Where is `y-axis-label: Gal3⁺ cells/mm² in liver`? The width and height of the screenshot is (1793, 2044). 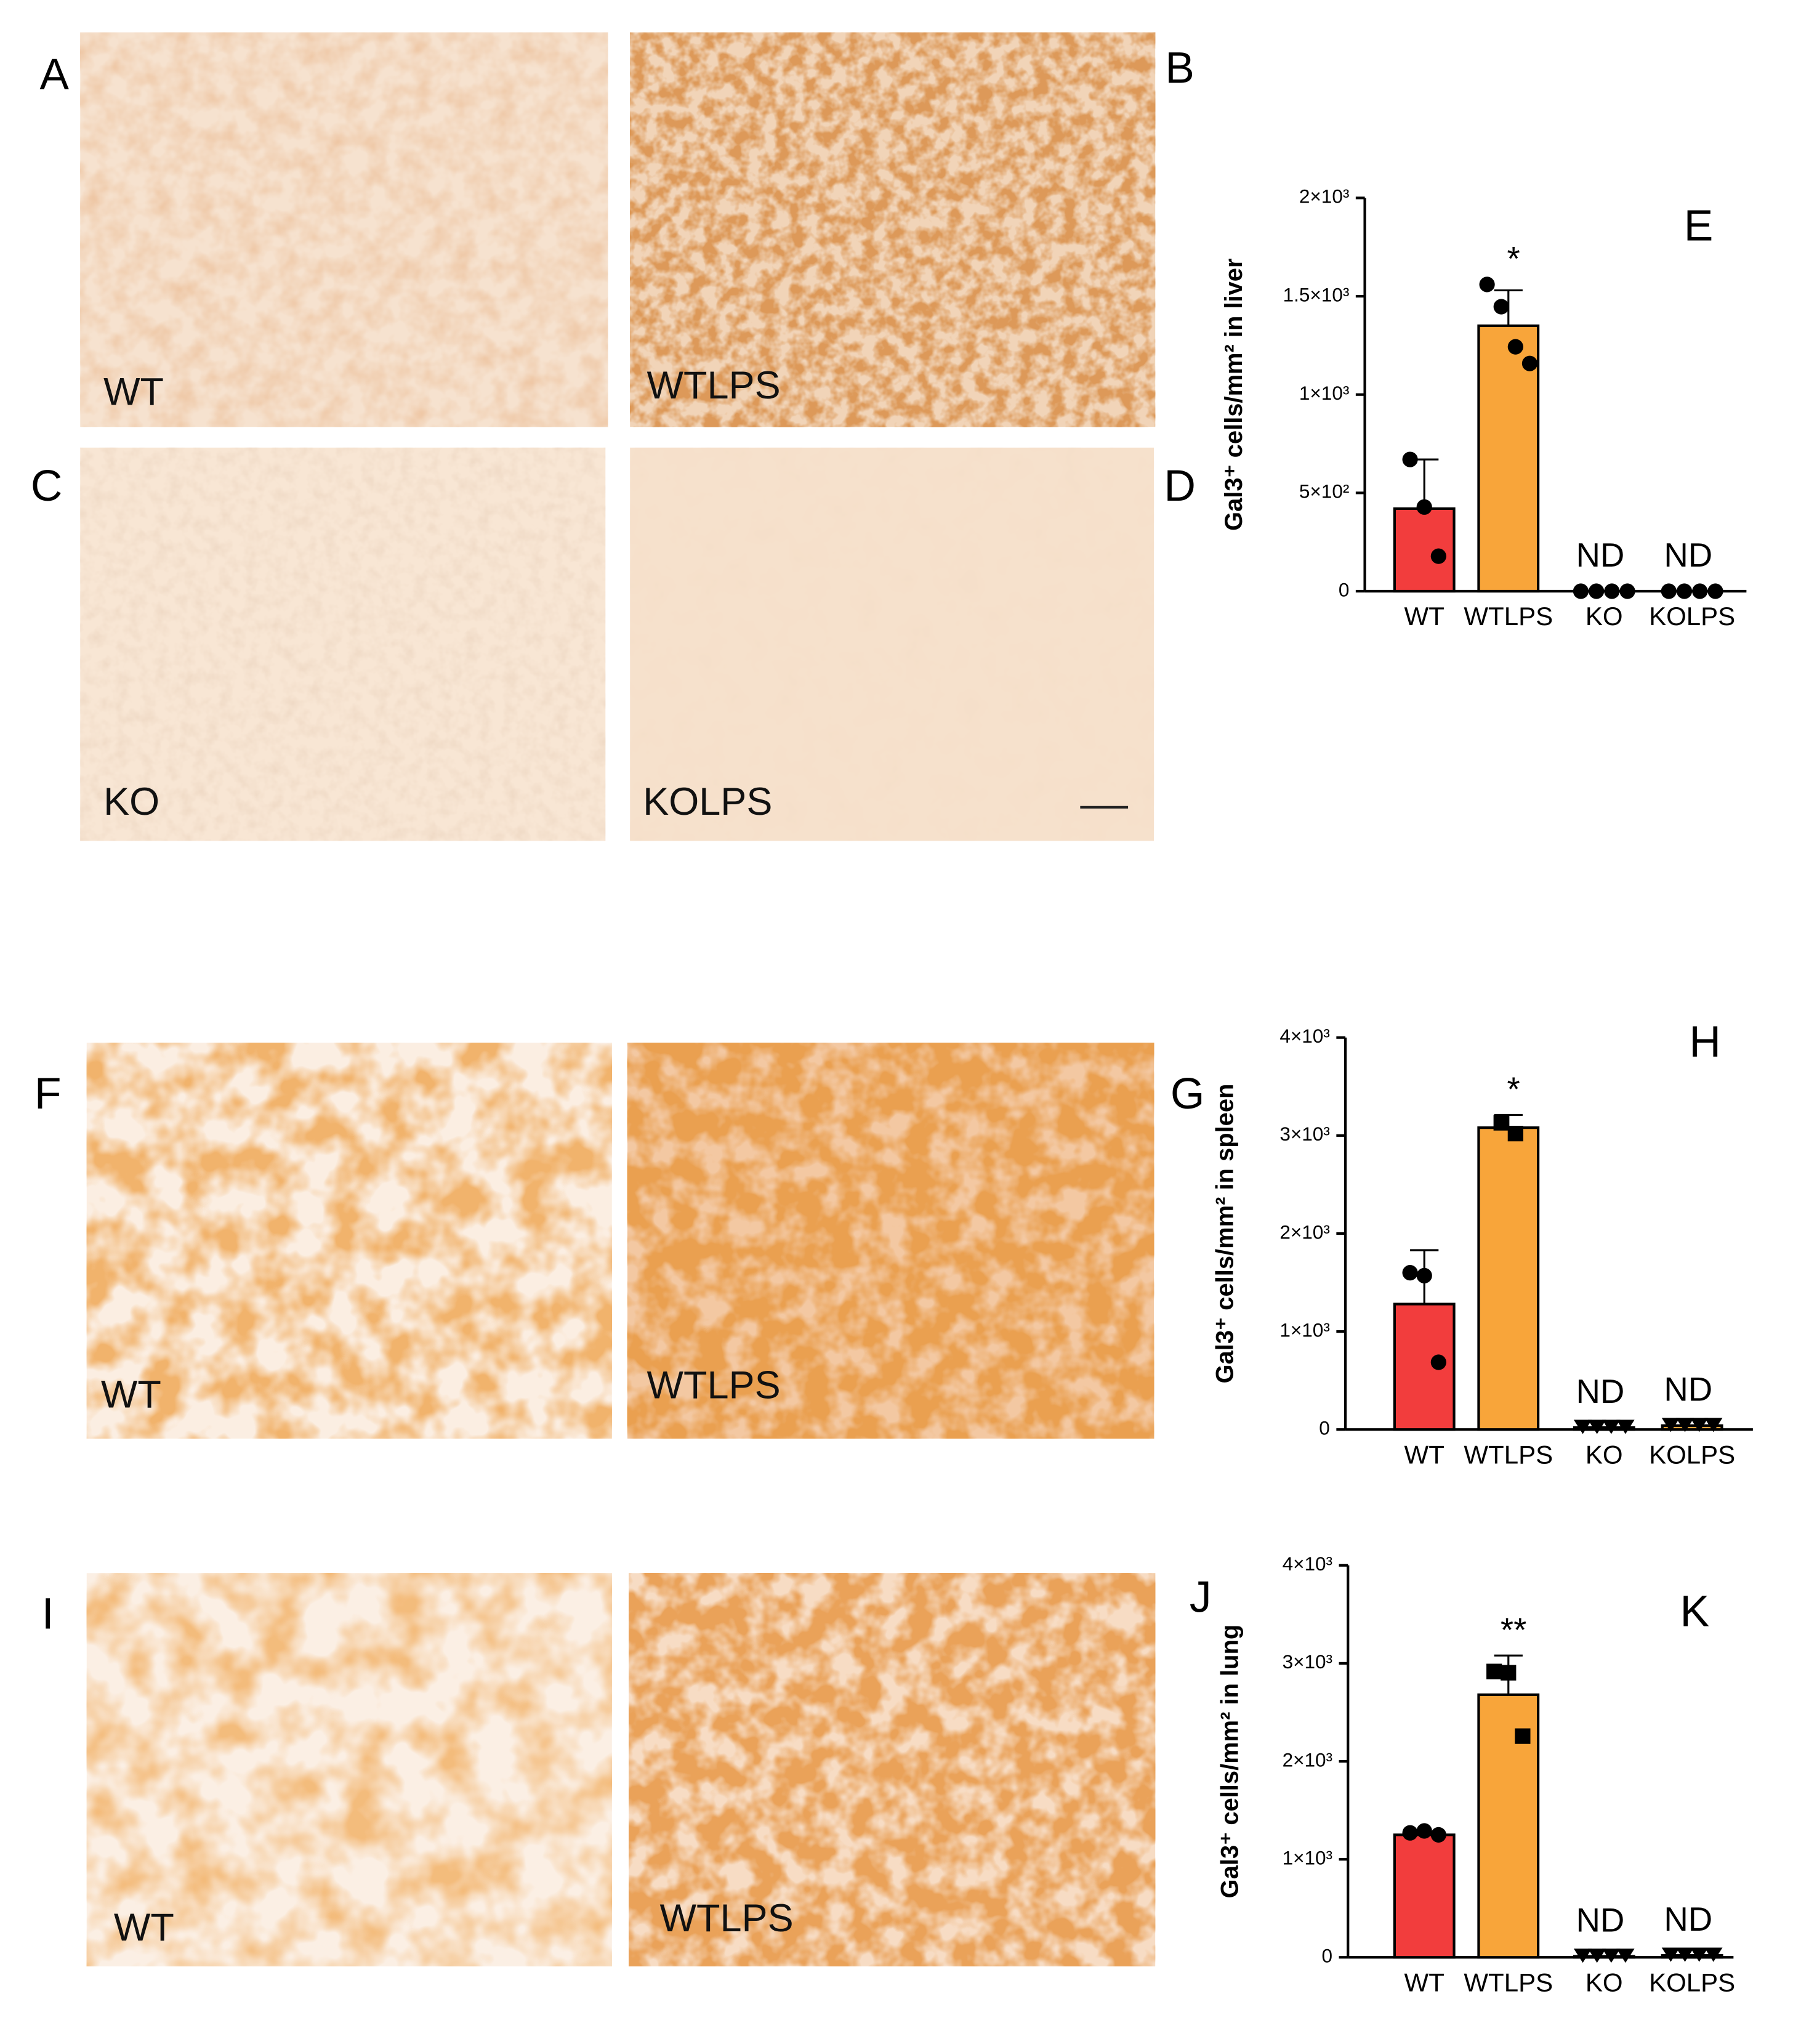 y-axis-label: Gal3⁺ cells/mm² in liver is located at coordinates (1233, 394).